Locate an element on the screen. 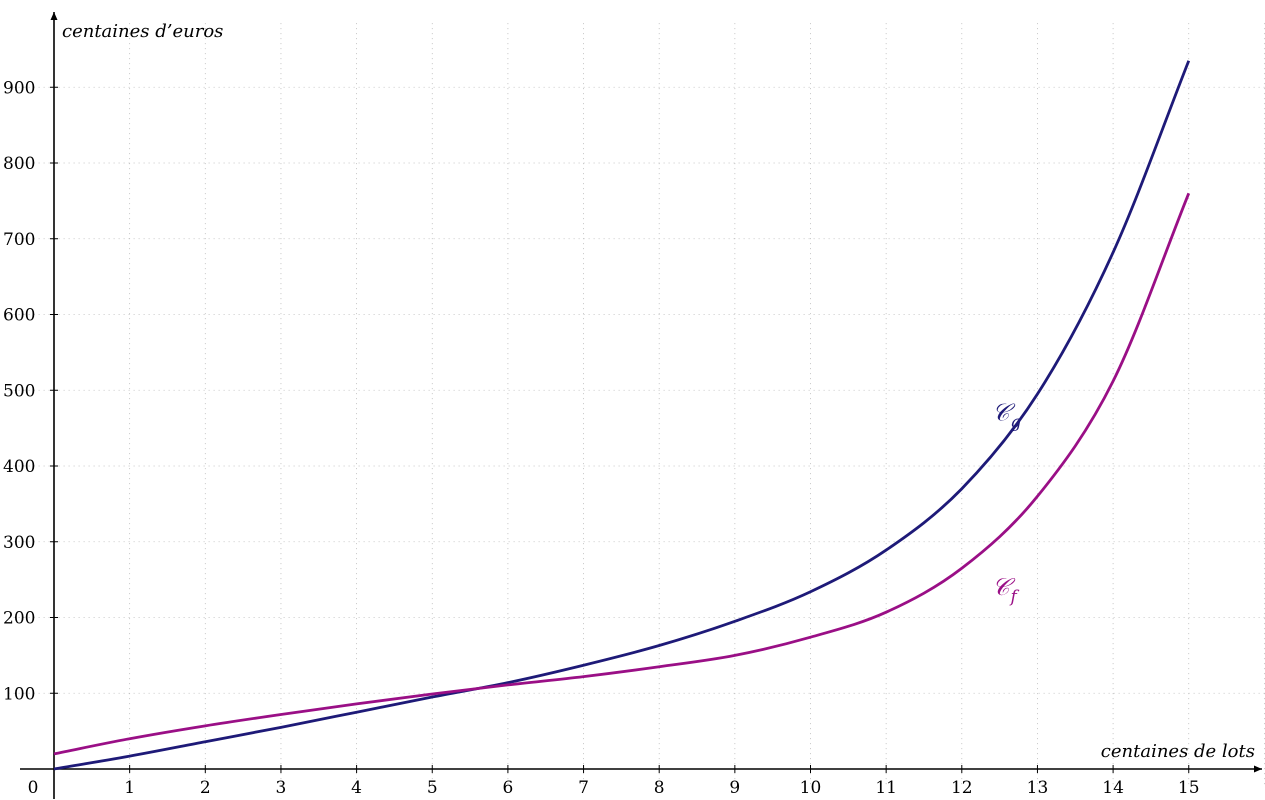 This screenshot has height=800, width=1265. origin-label: 0 is located at coordinates (33, 788).